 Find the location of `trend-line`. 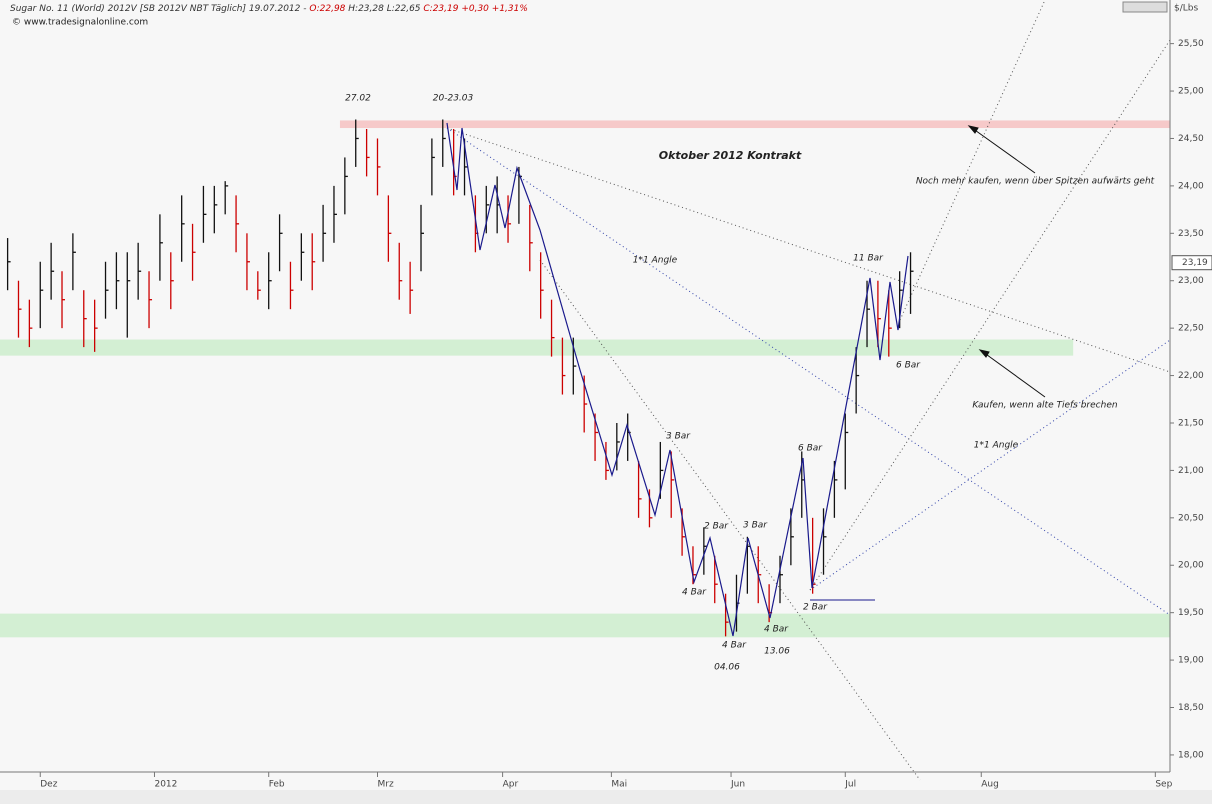

trend-line is located at coordinates (972, 160).